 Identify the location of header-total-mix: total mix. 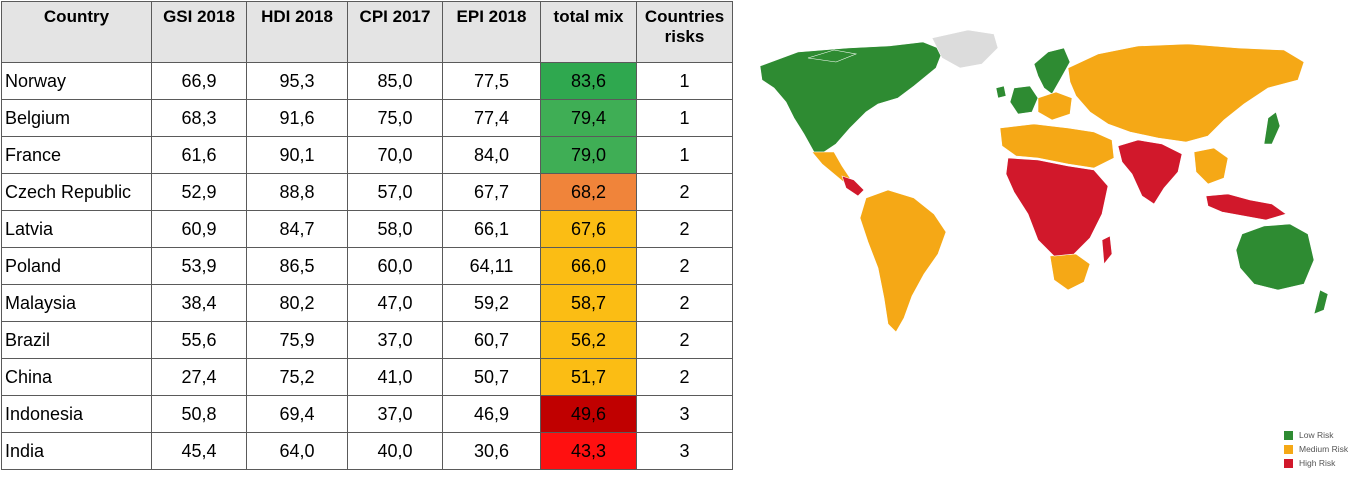
(588, 32).